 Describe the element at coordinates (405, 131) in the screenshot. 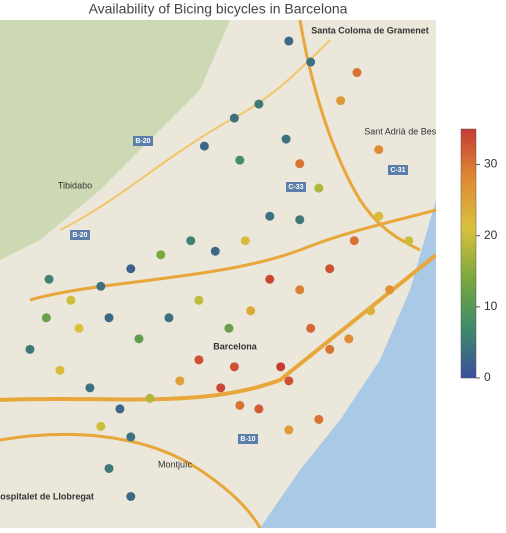

I see `map-label: Sant Adrià de Besòs` at that location.